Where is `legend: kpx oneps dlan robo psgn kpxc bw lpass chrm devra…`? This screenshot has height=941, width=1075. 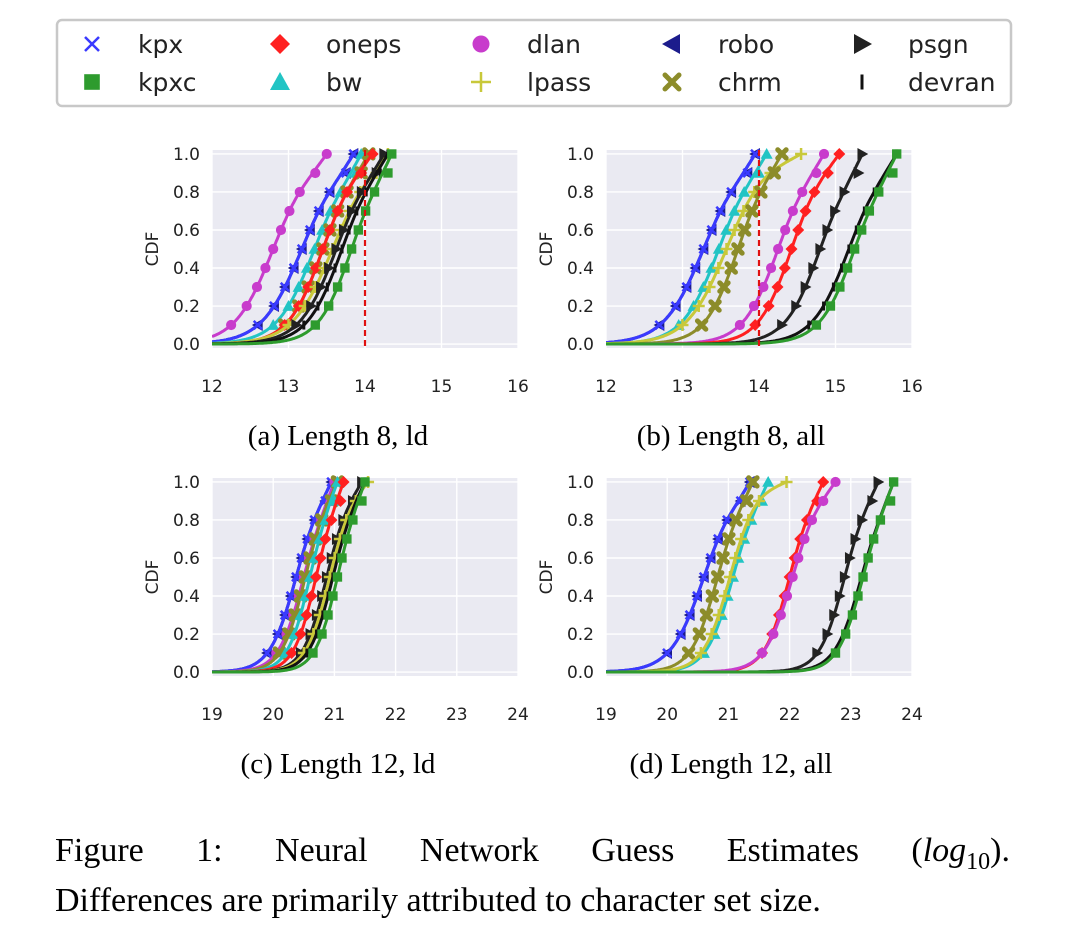 legend: kpx oneps dlan robo psgn kpxc bw lpass chrm devra… is located at coordinates (534, 63).